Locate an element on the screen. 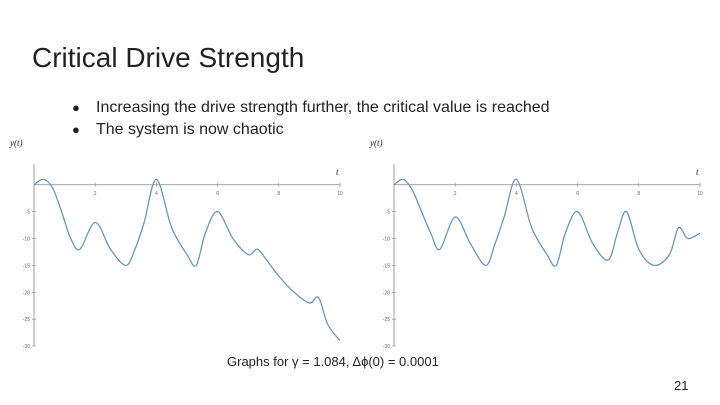  chart-caption: Graphs for γ = 1.084, Δϕ(0) = 0.0001 is located at coordinates (333, 361).